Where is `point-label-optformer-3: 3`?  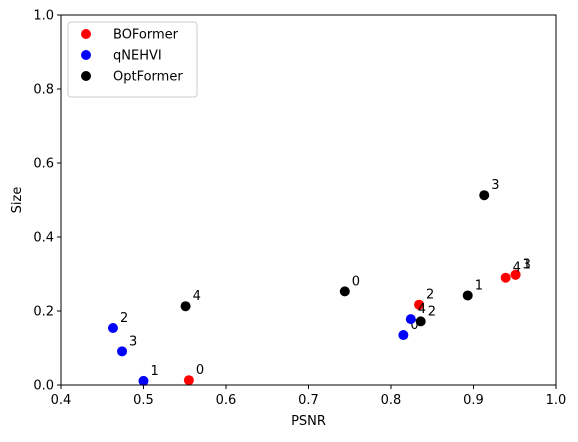 point-label-optformer-3: 3 is located at coordinates (495, 185).